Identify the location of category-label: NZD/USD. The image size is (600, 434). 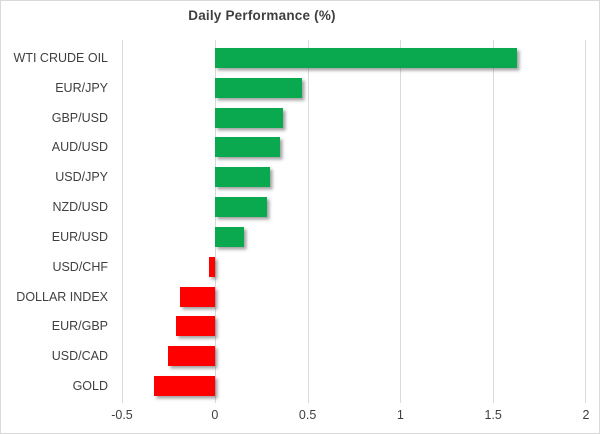
(80, 207).